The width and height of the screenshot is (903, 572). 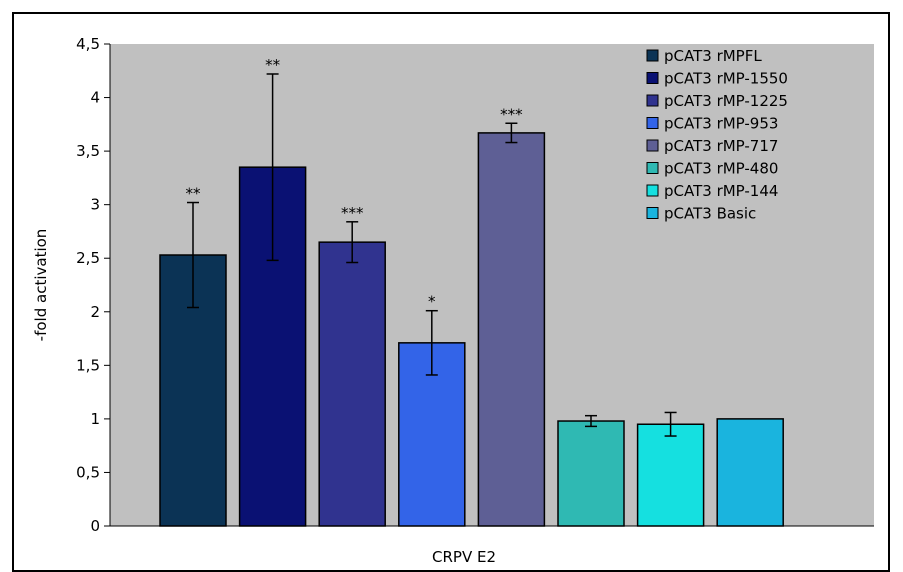 What do you see at coordinates (726, 101) in the screenshot?
I see `legend-label: pCAT3 rMP-1225` at bounding box center [726, 101].